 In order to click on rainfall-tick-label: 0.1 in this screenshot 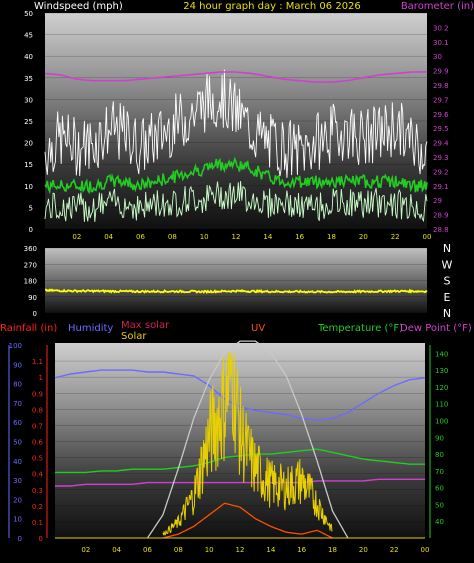, I will do `click(37, 523)`.